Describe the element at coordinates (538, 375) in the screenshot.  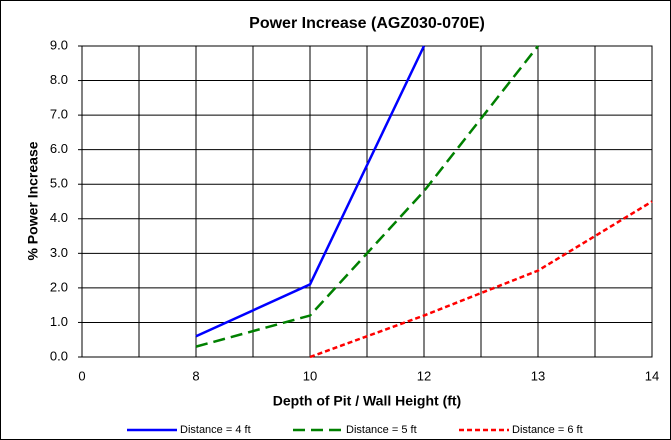
I see `x-tick-label: 13` at that location.